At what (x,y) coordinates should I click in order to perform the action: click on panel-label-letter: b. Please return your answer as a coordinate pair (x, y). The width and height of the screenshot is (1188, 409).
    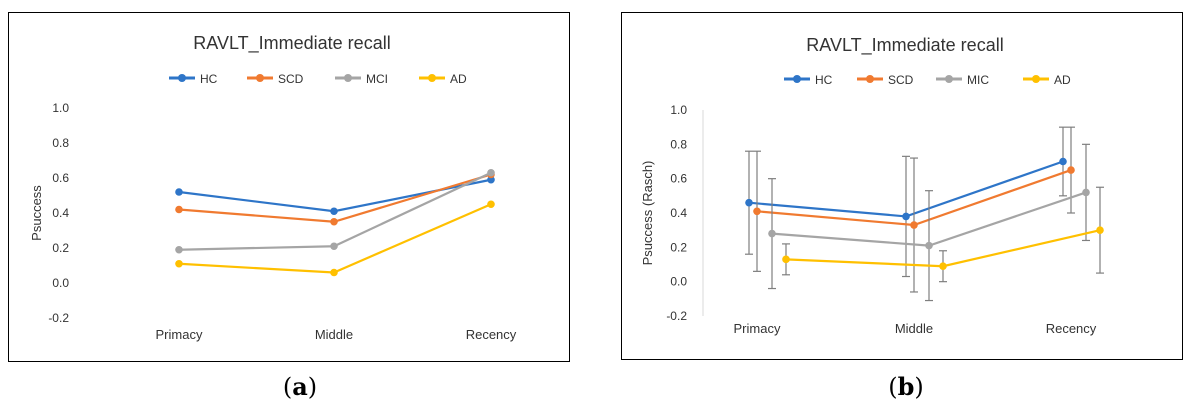
    Looking at the image, I should click on (906, 386).